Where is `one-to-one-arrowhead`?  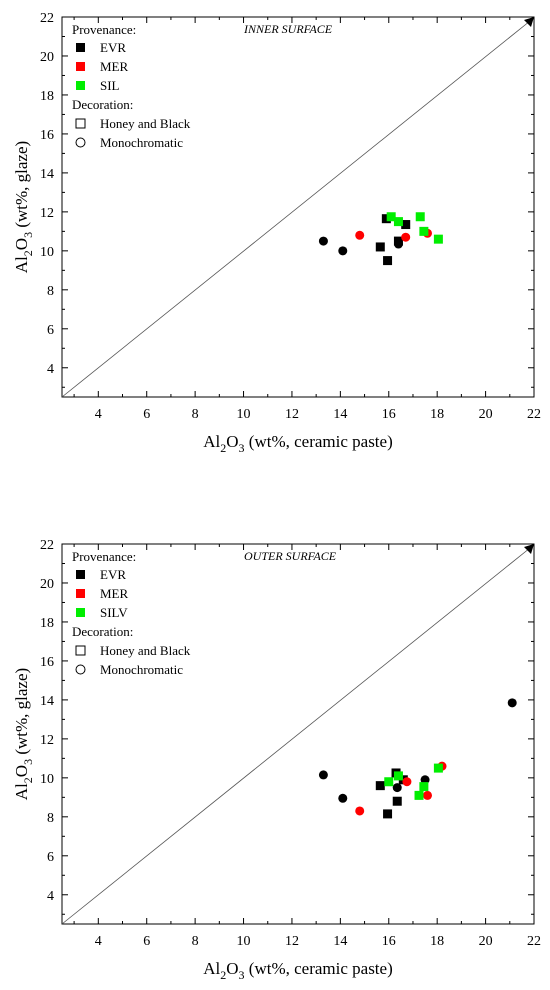
one-to-one-arrowhead is located at coordinates (529, 549).